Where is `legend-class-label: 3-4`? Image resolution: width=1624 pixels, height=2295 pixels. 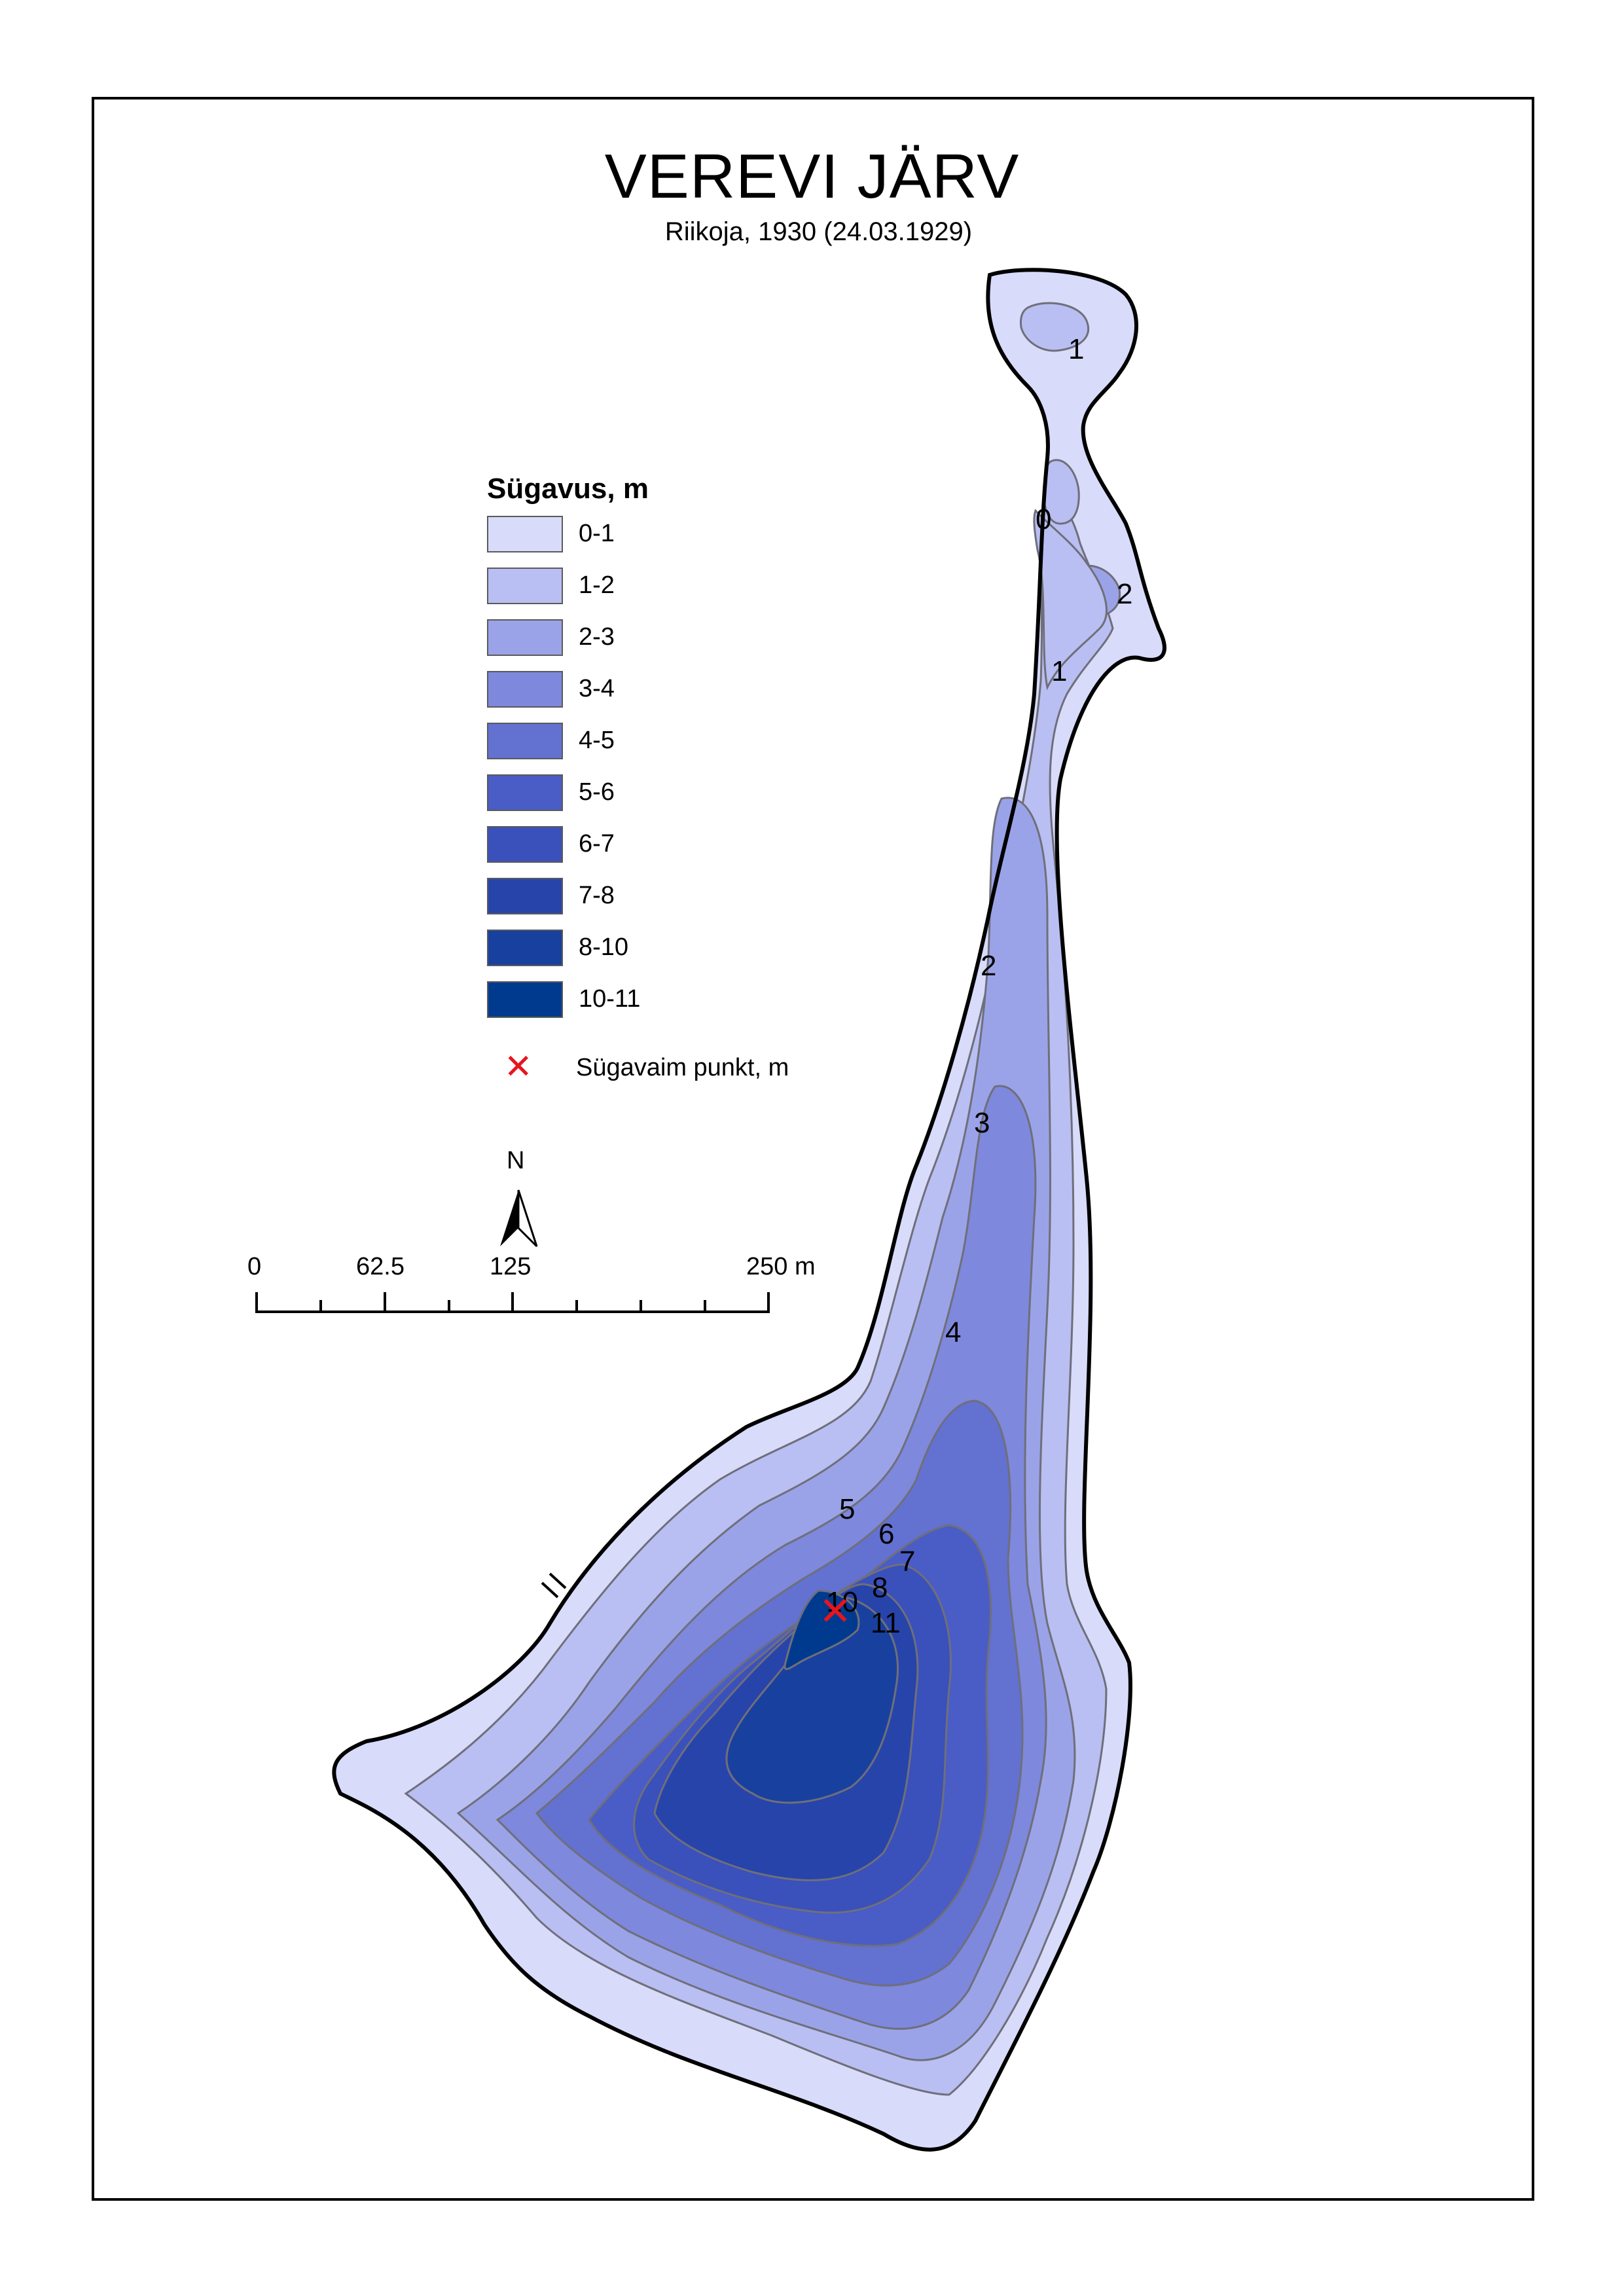 legend-class-label: 3-4 is located at coordinates (597, 688).